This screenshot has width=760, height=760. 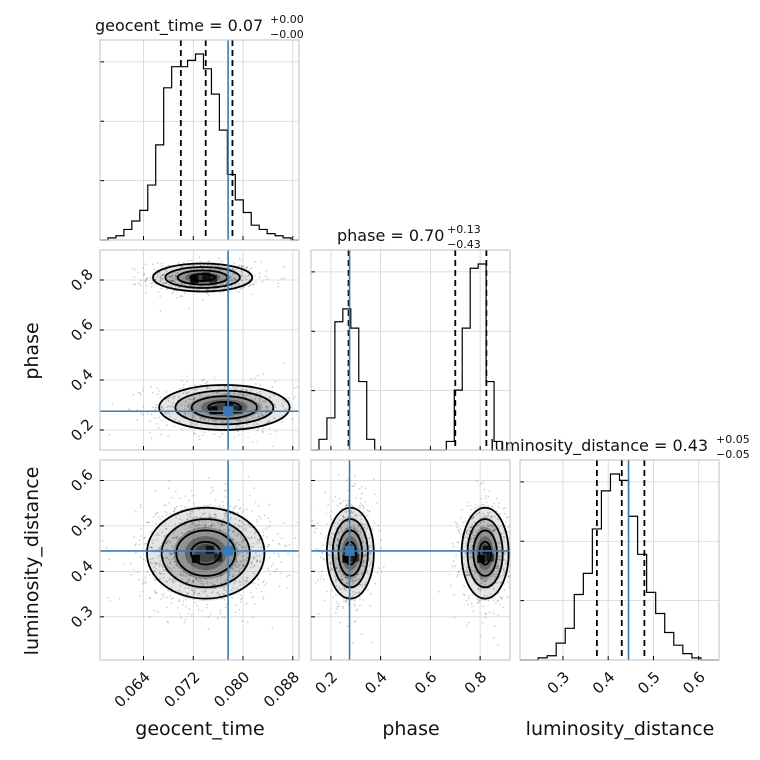 I want to click on panel-geocent-time-luminosity-distance-frame, so click(x=199, y=560).